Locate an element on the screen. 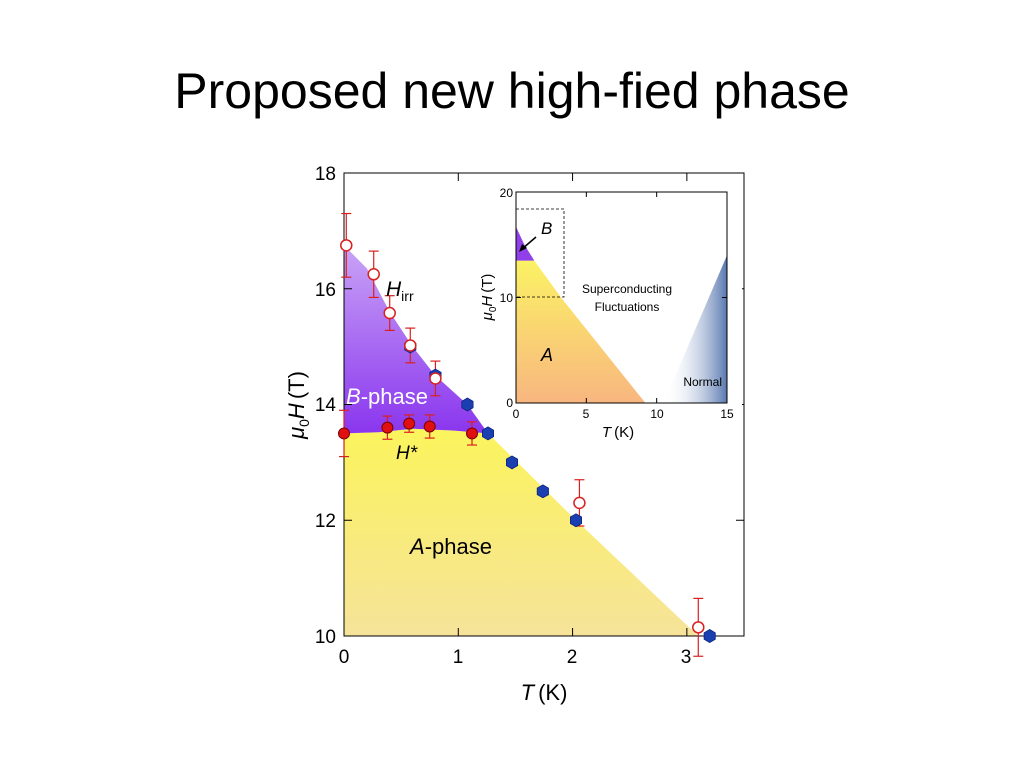 Image resolution: width=1024 pixels, height=768 pixels. hirr-label: Hirr is located at coordinates (400, 291).